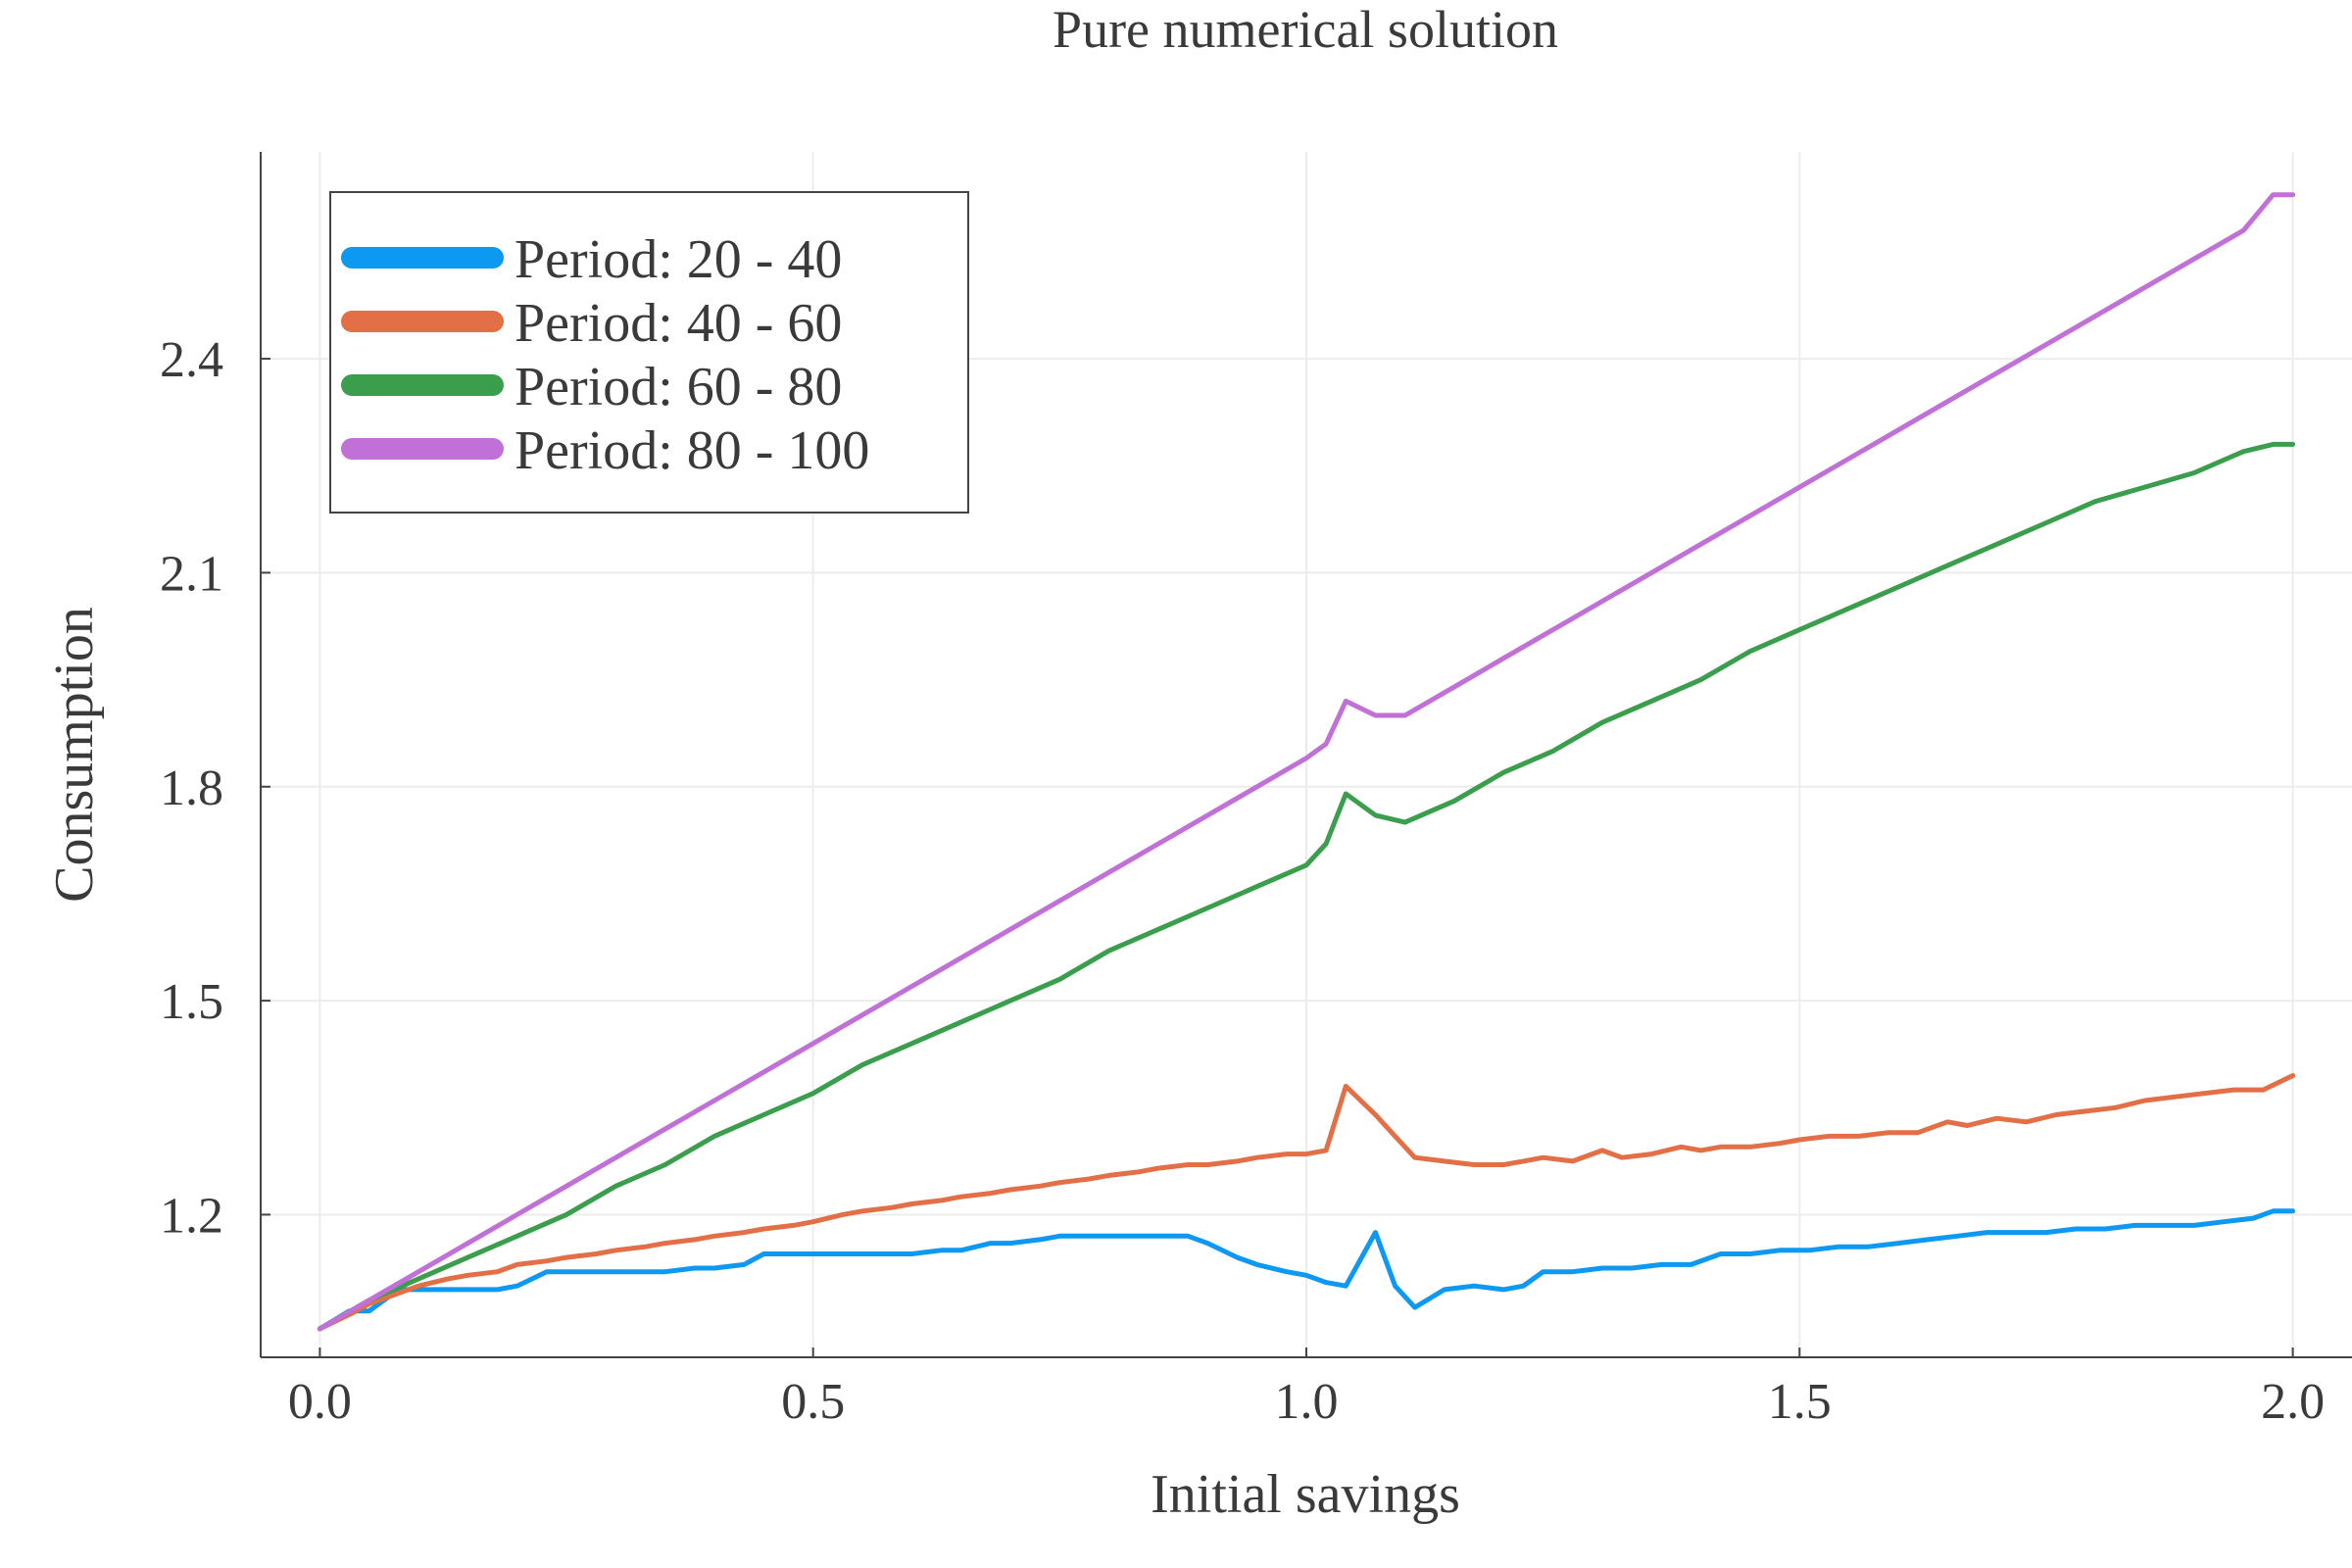  Describe the element at coordinates (691, 450) in the screenshot. I see `legend-label: Period: 80 - 100` at that location.